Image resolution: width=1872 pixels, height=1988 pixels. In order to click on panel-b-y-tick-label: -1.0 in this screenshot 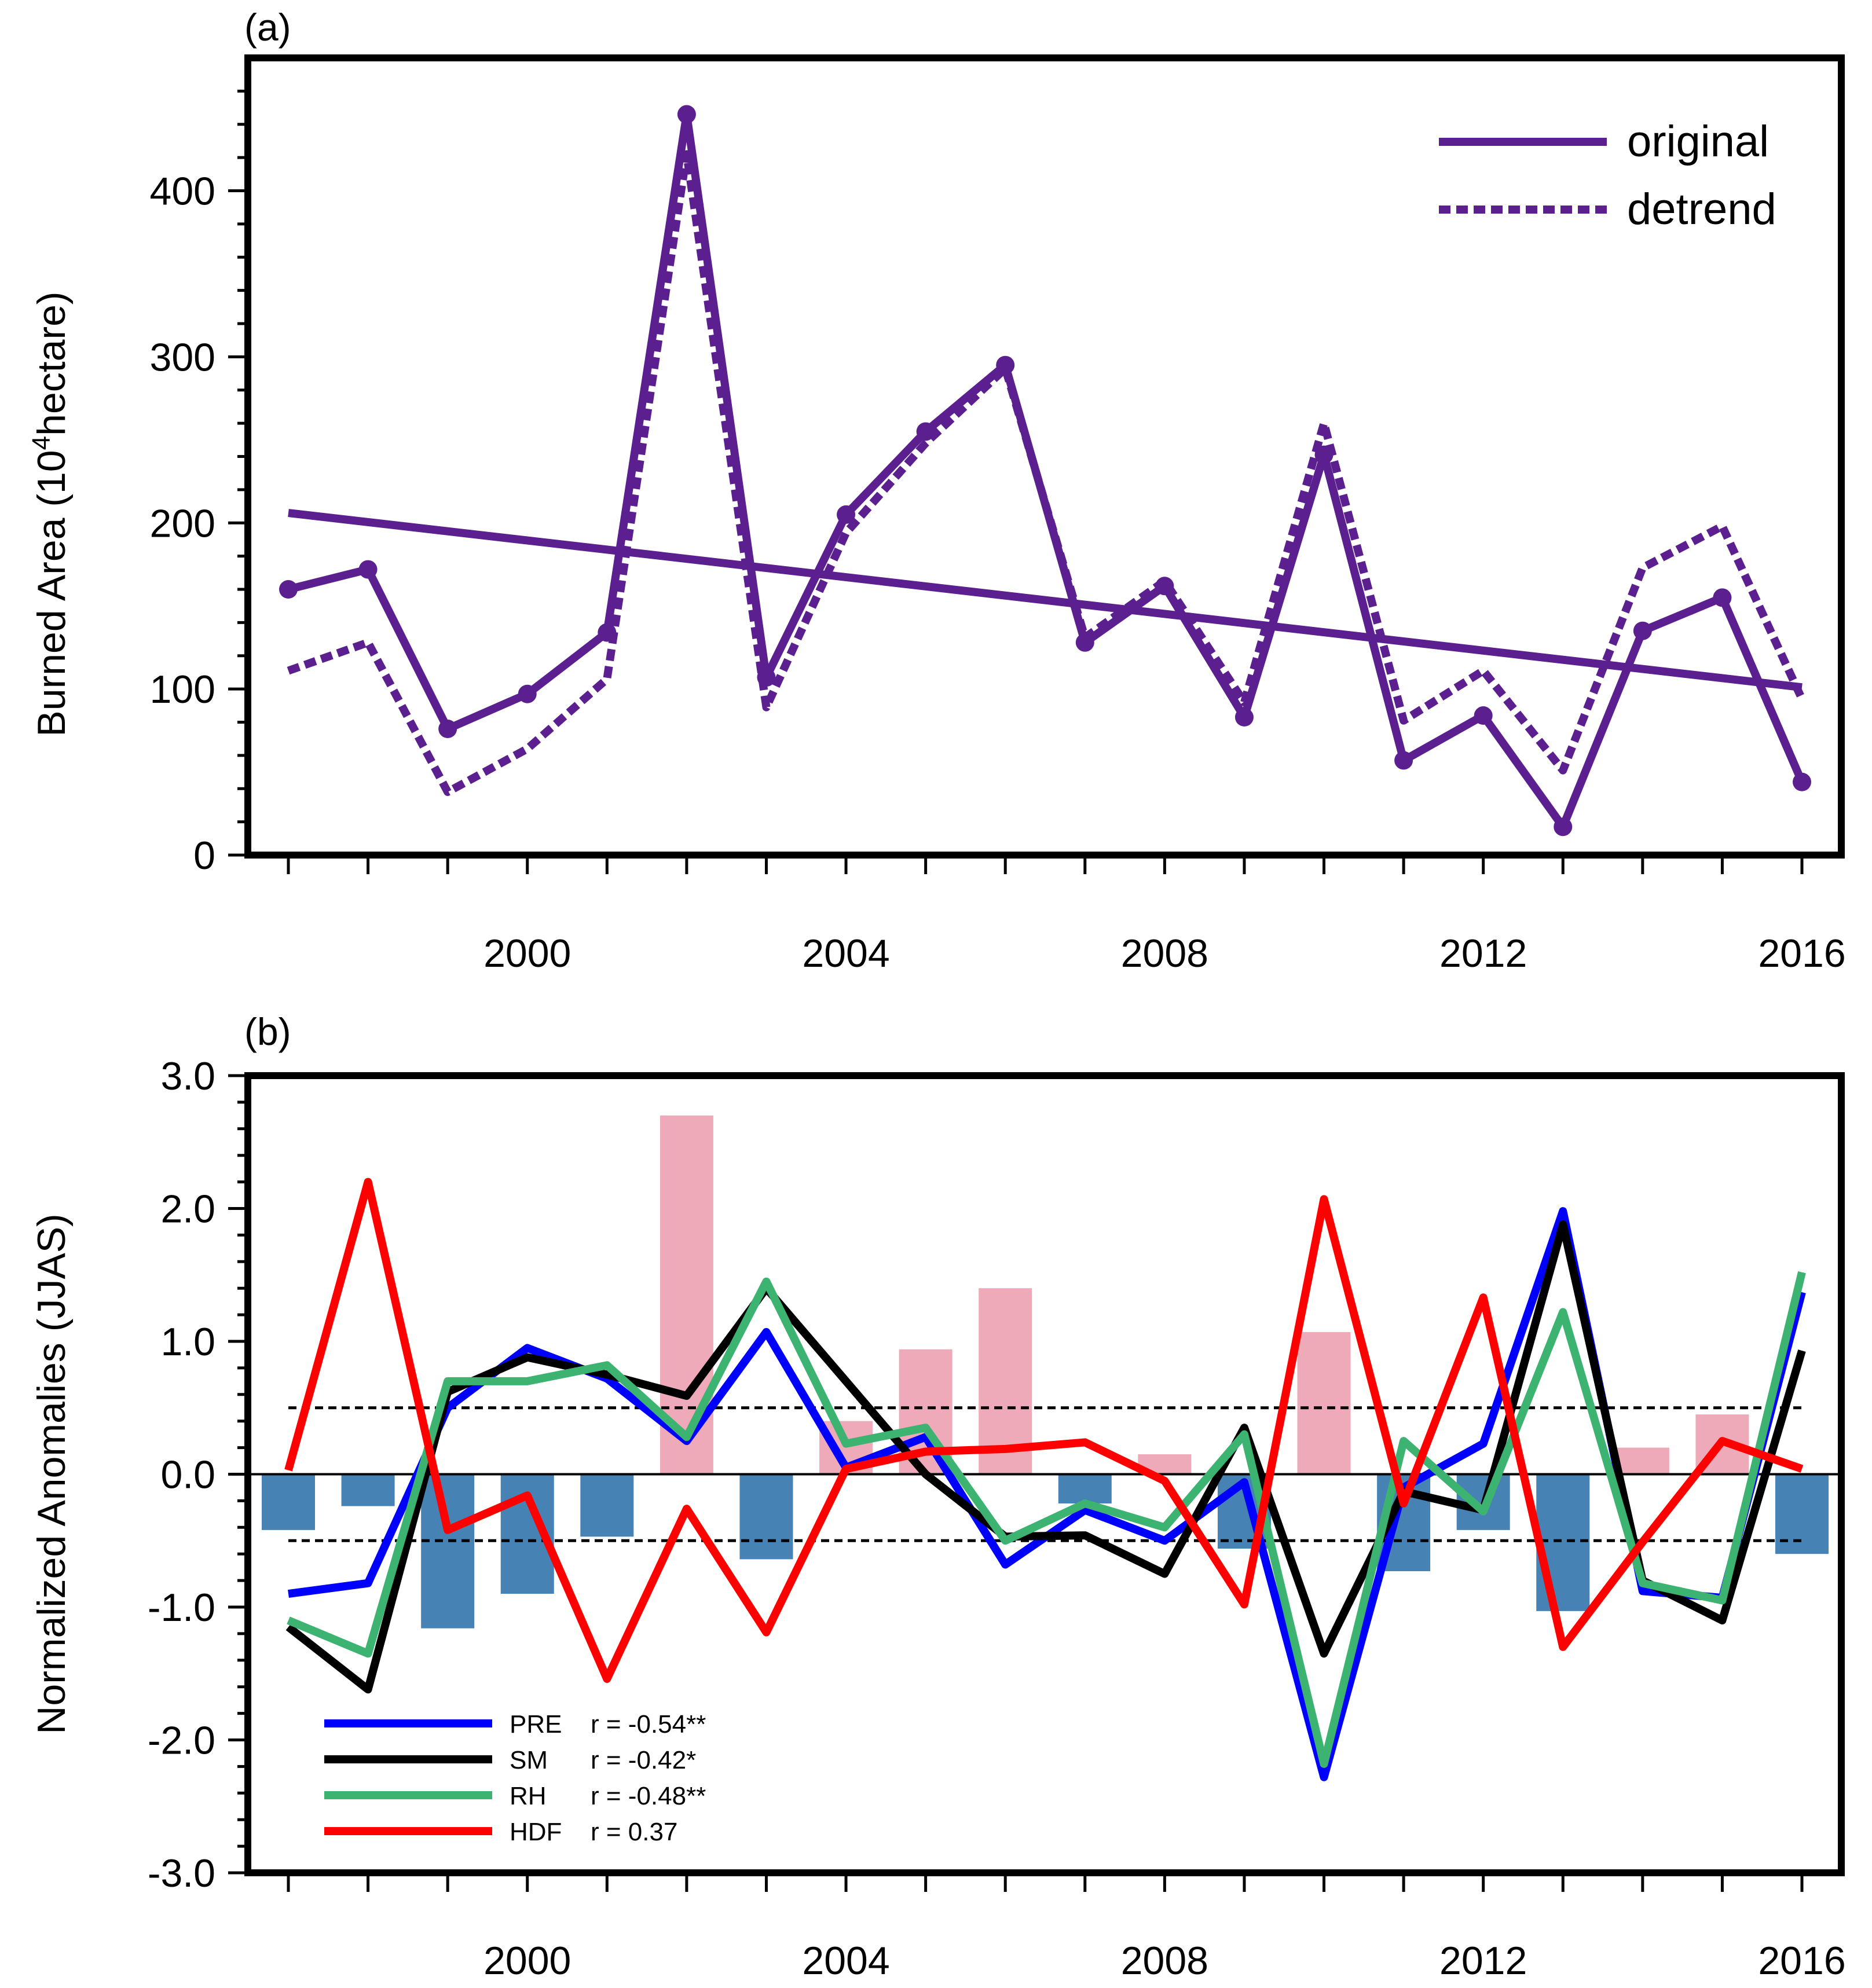, I will do `click(181, 1608)`.